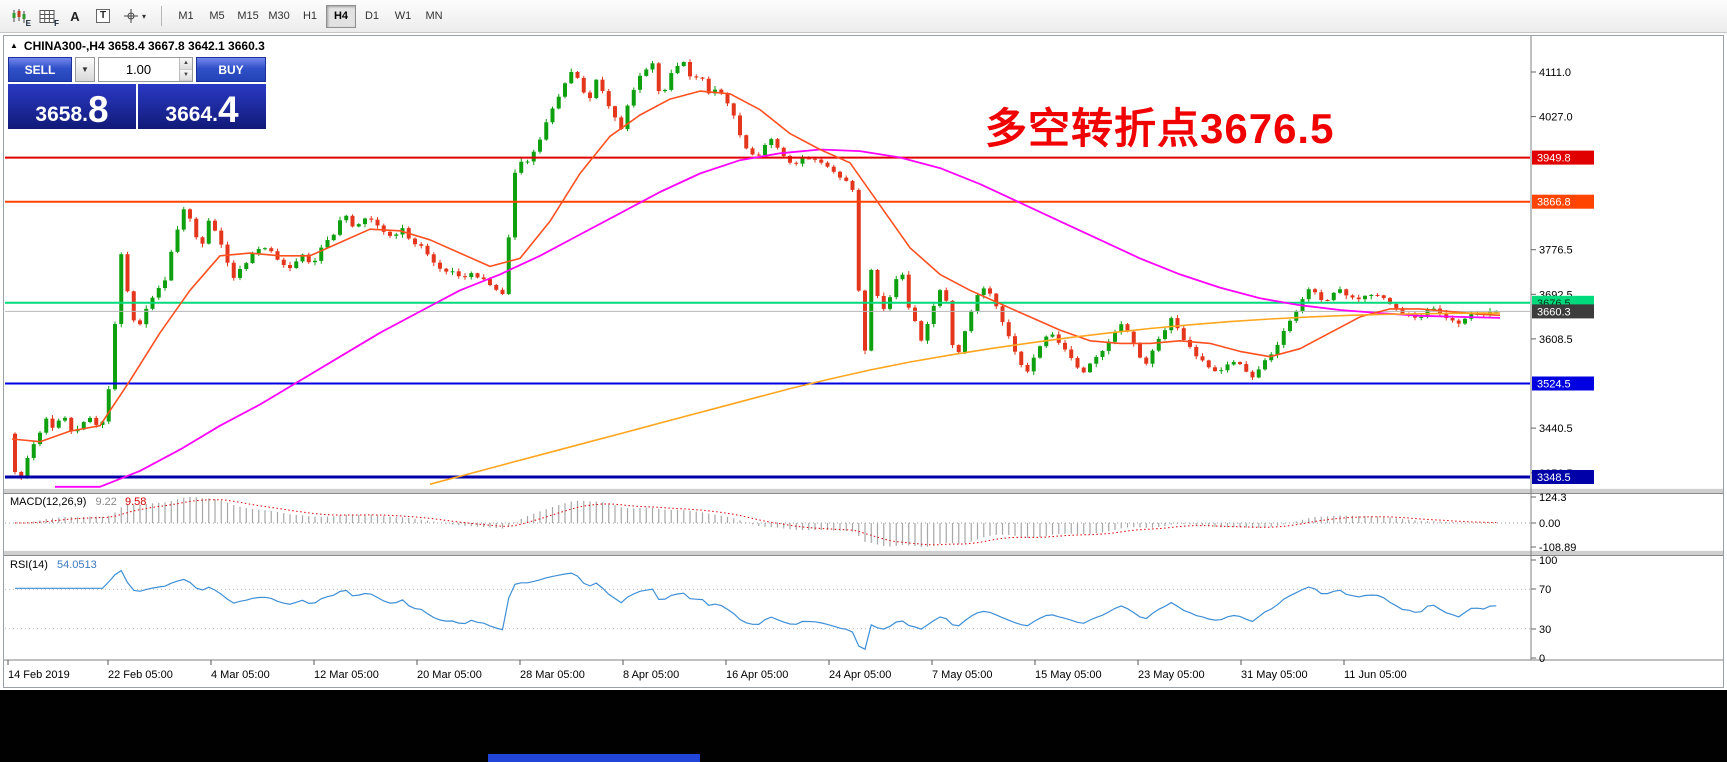 The image size is (1727, 762). I want to click on buy-price-display: 3664. 4, so click(202, 106).